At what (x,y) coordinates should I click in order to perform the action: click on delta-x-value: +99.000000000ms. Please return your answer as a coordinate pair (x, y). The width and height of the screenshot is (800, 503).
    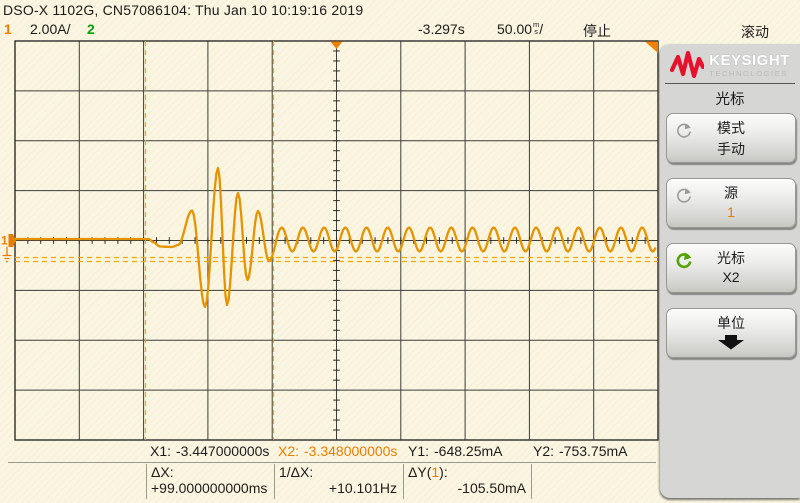
    Looking at the image, I should click on (209, 488).